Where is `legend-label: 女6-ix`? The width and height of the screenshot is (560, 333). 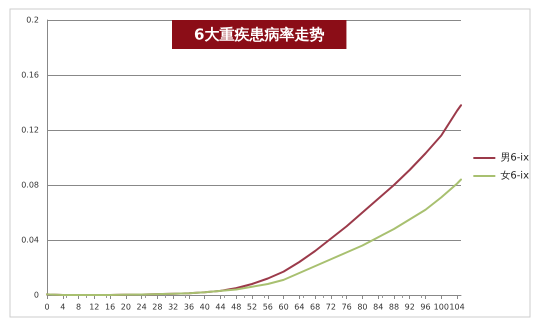
legend-label: 女6-ix is located at coordinates (515, 176).